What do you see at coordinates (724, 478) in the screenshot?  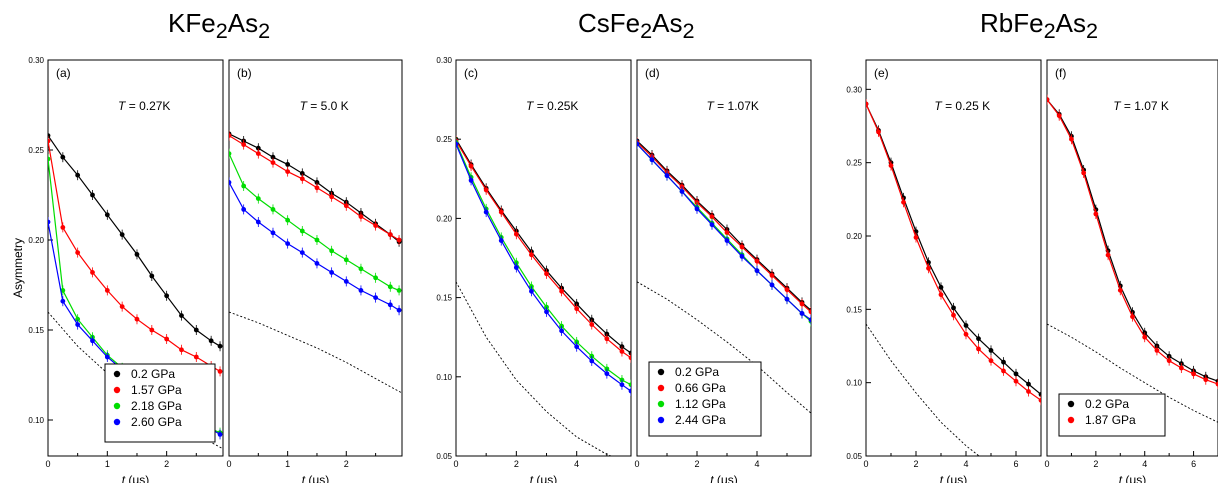 I see `x-axis-label: t (μs)` at bounding box center [724, 478].